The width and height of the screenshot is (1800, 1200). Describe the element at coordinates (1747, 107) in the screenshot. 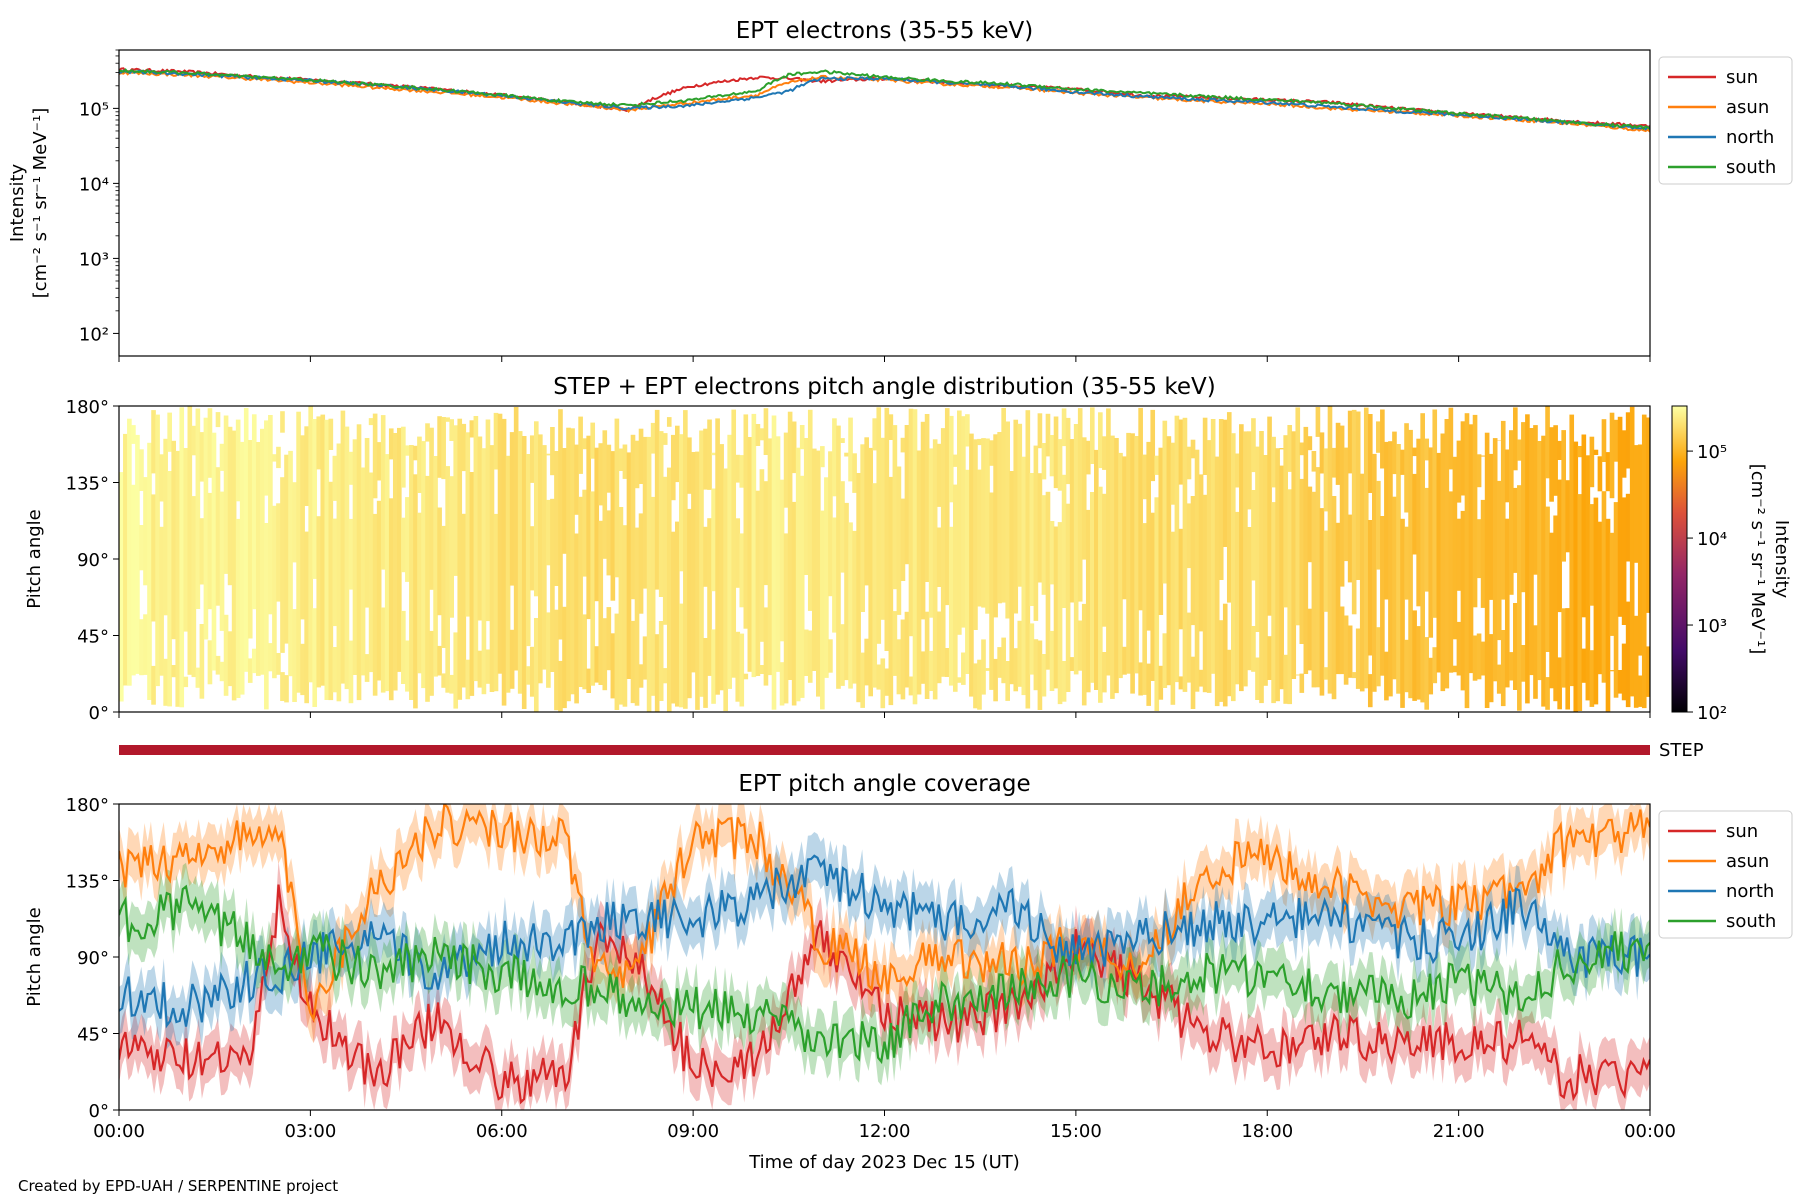

I see `legend-label-asun: asun` at that location.